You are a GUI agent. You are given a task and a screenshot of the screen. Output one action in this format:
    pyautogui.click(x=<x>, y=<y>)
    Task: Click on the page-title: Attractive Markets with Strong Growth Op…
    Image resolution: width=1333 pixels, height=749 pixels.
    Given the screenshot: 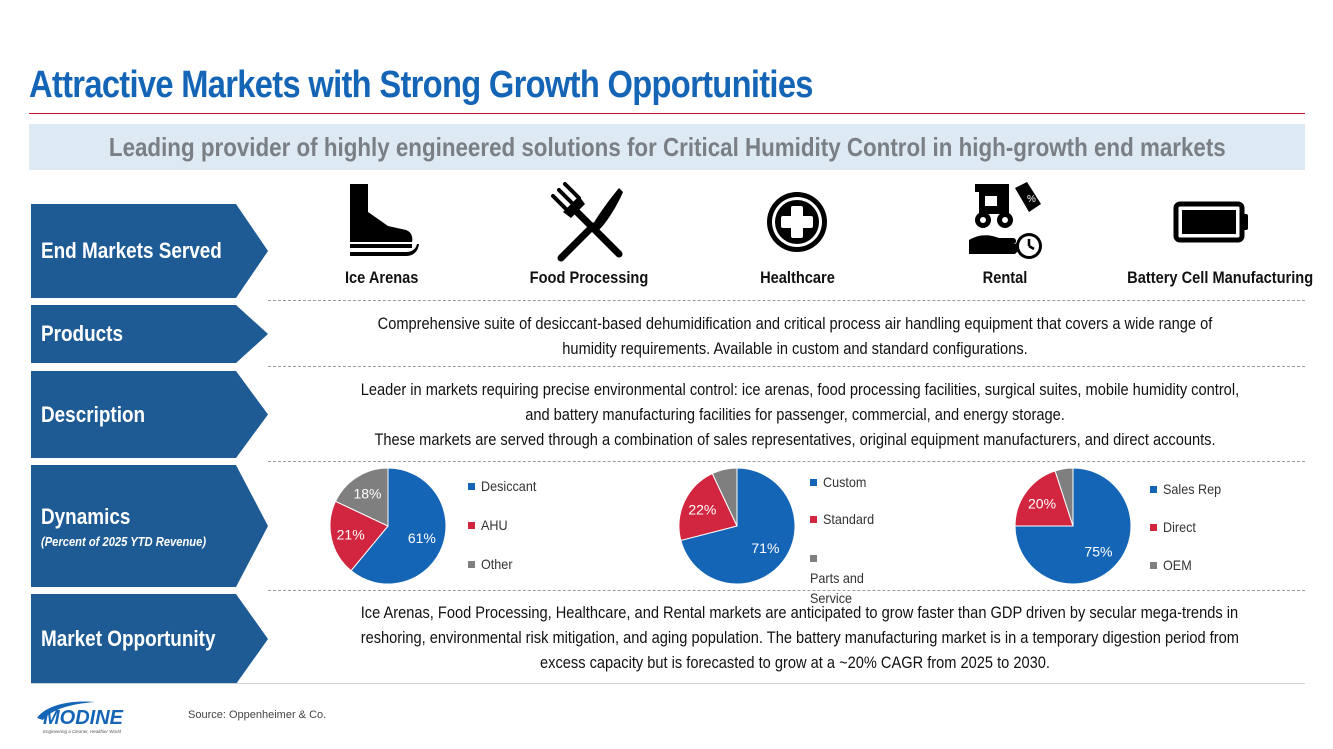 What is the action you would take?
    pyautogui.click(x=421, y=85)
    